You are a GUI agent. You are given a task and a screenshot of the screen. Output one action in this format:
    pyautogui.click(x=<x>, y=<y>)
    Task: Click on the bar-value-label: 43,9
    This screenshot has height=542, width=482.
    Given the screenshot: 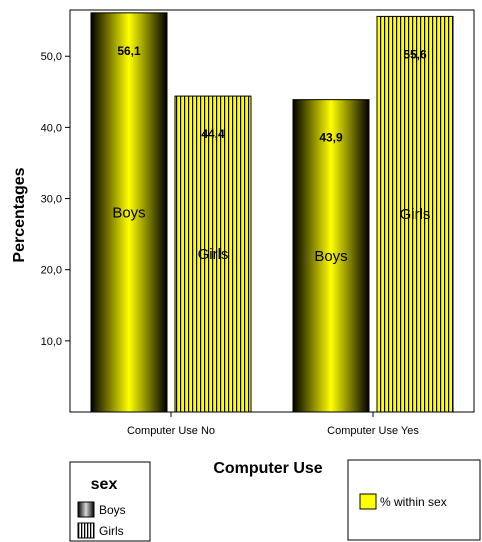 What is the action you would take?
    pyautogui.click(x=331, y=138)
    